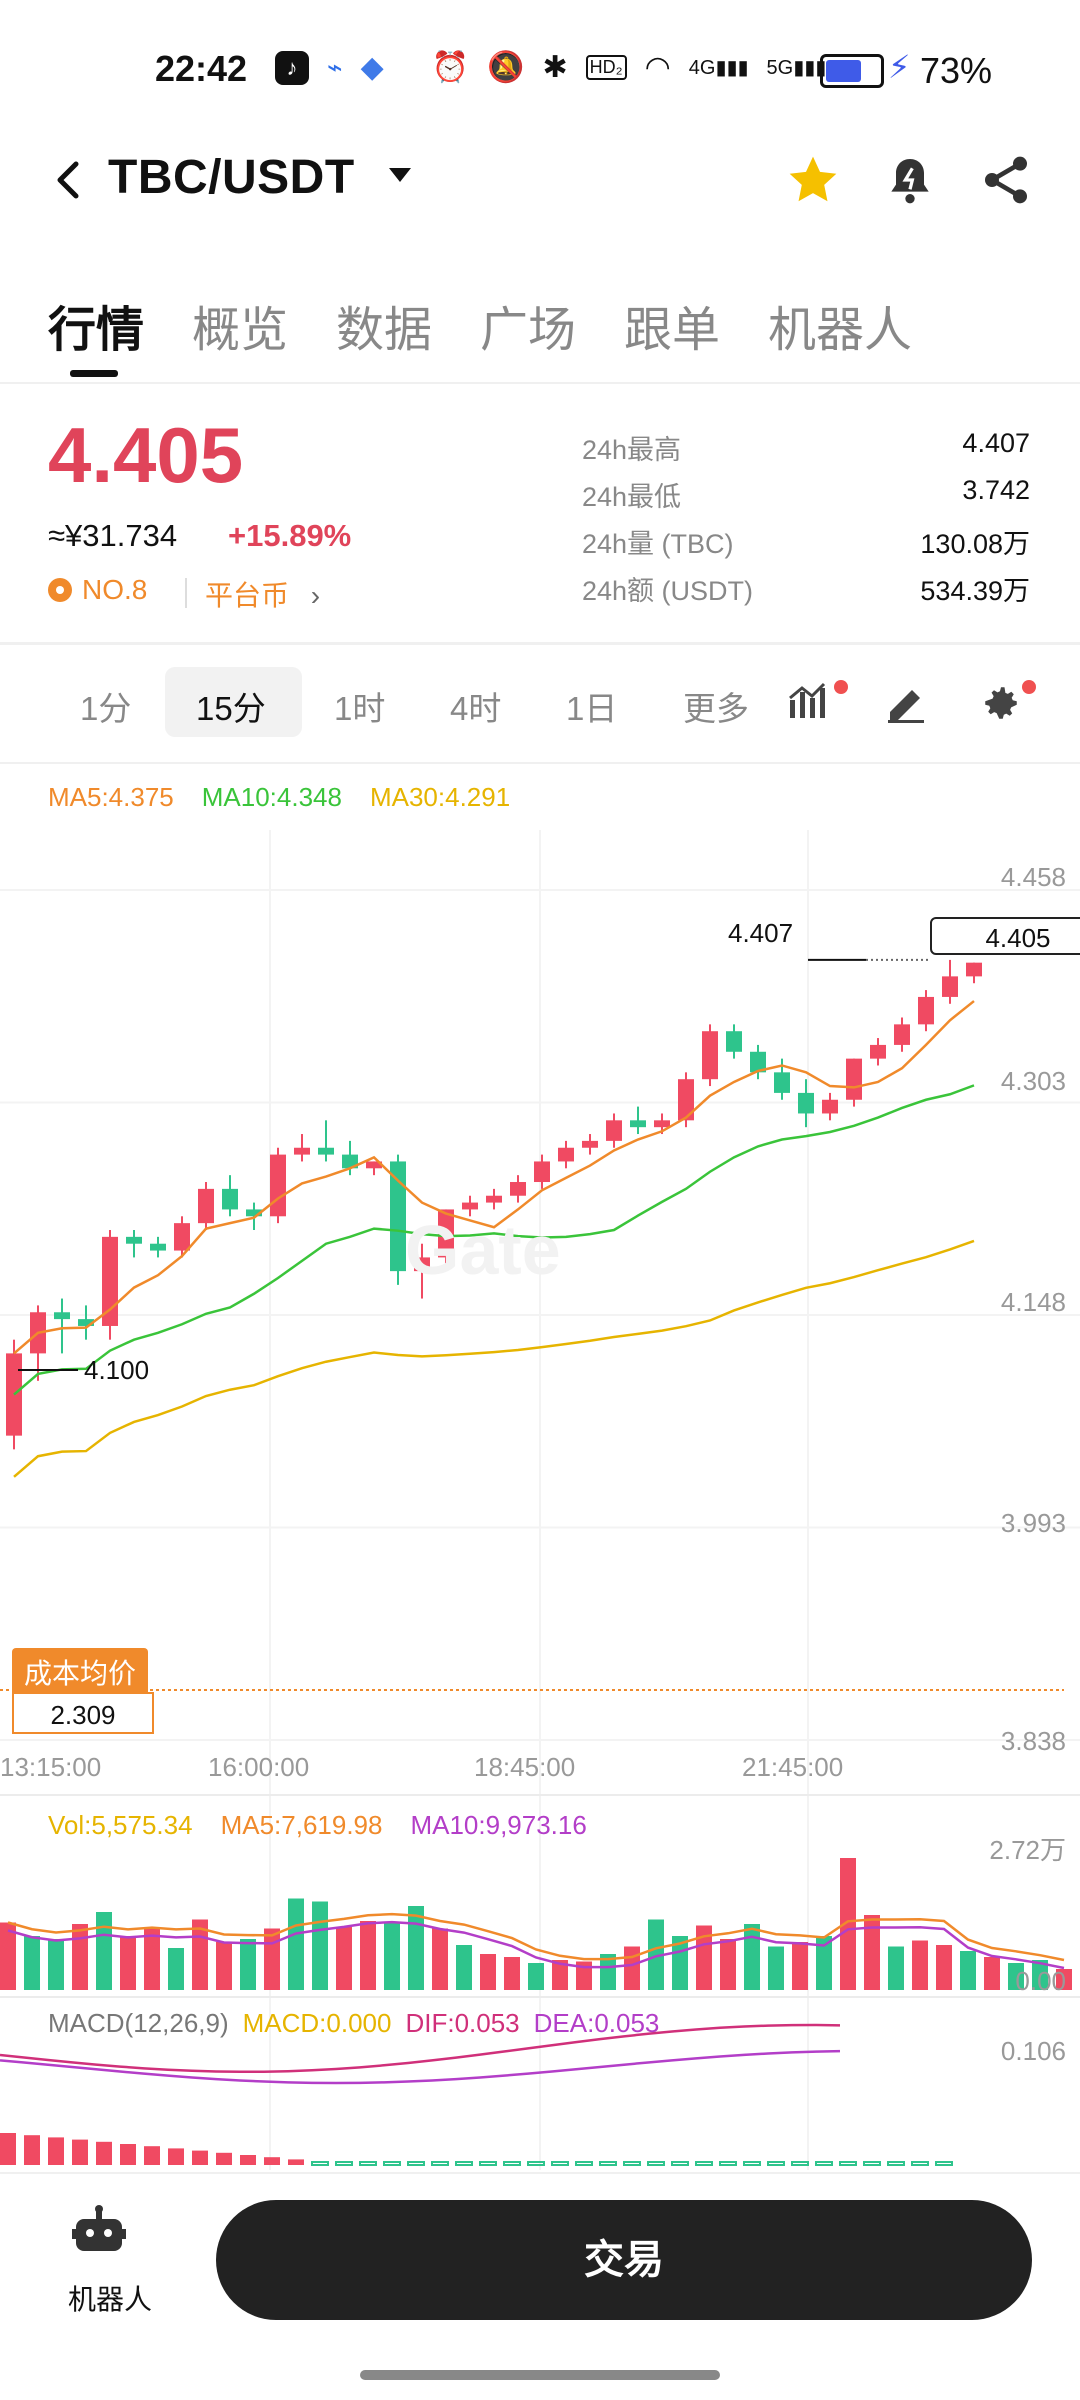 The image size is (1080, 2400). I want to click on app-icon: ⌁, so click(335, 67).